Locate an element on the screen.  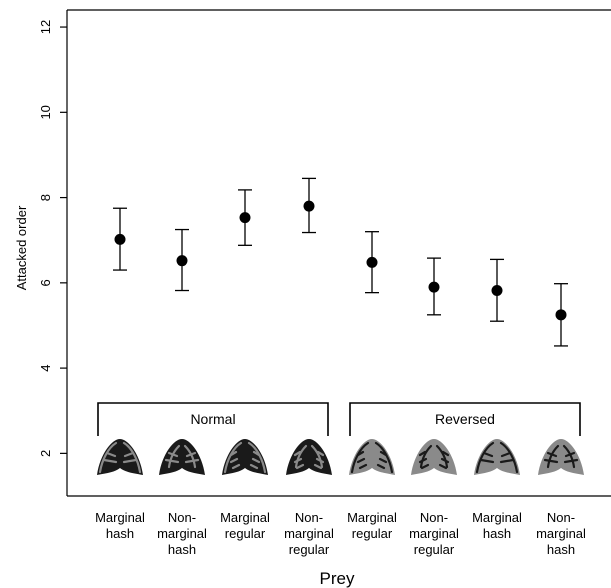
group-label: Normal is located at coordinates (212, 419).